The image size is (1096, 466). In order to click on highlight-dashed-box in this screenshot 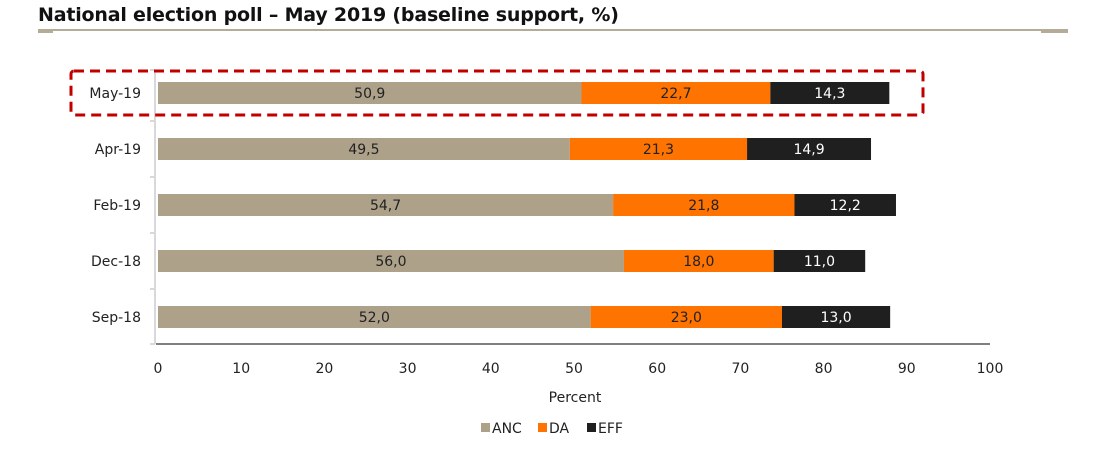, I will do `click(497, 93)`.